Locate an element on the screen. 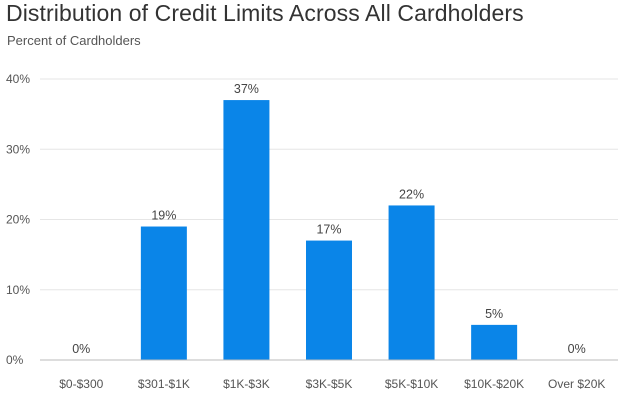 This screenshot has height=400, width=641. y-tick-label: 10% is located at coordinates (18, 290).